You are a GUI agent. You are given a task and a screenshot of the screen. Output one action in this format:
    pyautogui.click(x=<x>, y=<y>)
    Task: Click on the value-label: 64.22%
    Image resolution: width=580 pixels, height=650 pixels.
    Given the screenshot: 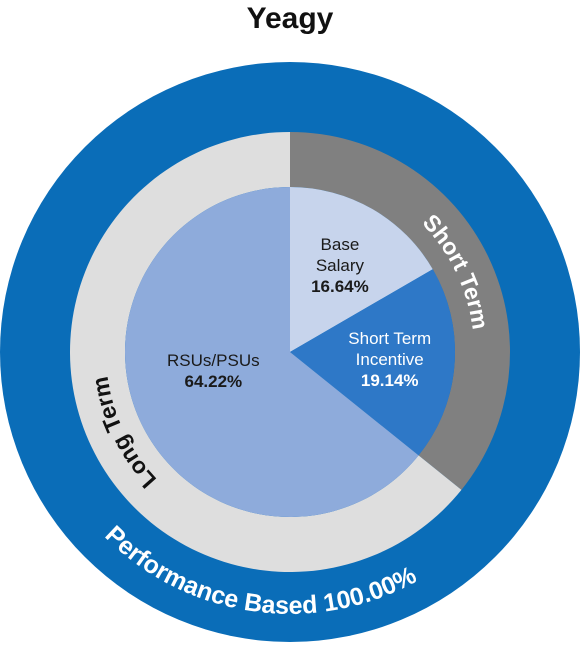 What is the action you would take?
    pyautogui.click(x=213, y=381)
    